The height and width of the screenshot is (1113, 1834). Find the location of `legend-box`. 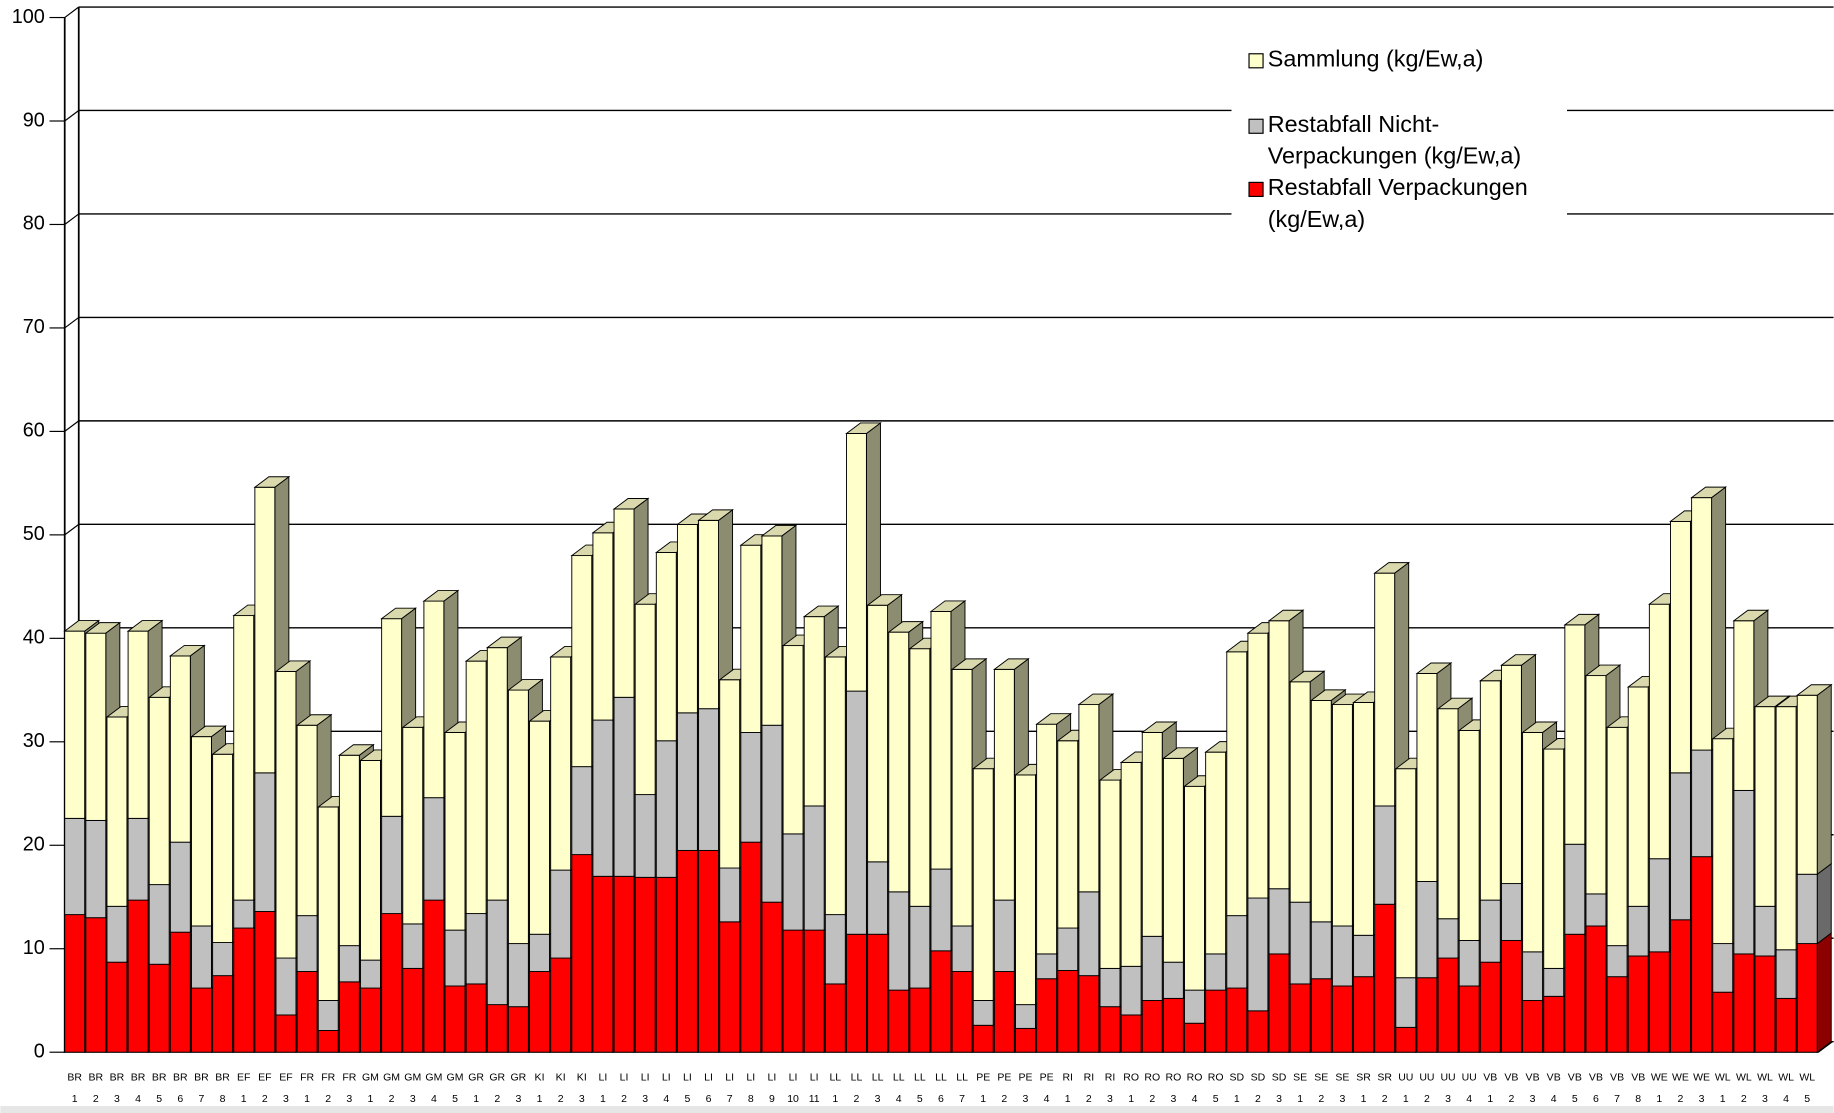

legend-box is located at coordinates (1399, 138).